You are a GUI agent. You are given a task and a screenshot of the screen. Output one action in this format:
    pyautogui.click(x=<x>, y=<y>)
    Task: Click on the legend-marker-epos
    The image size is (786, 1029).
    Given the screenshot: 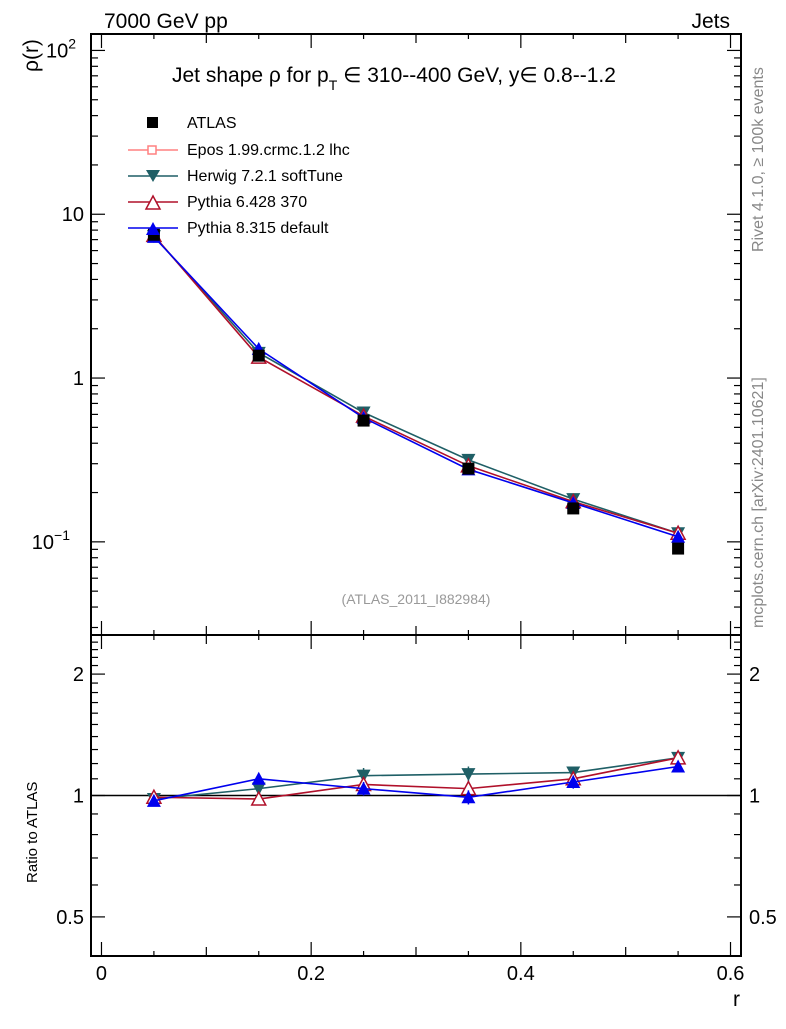 What is the action you would take?
    pyautogui.click(x=153, y=150)
    